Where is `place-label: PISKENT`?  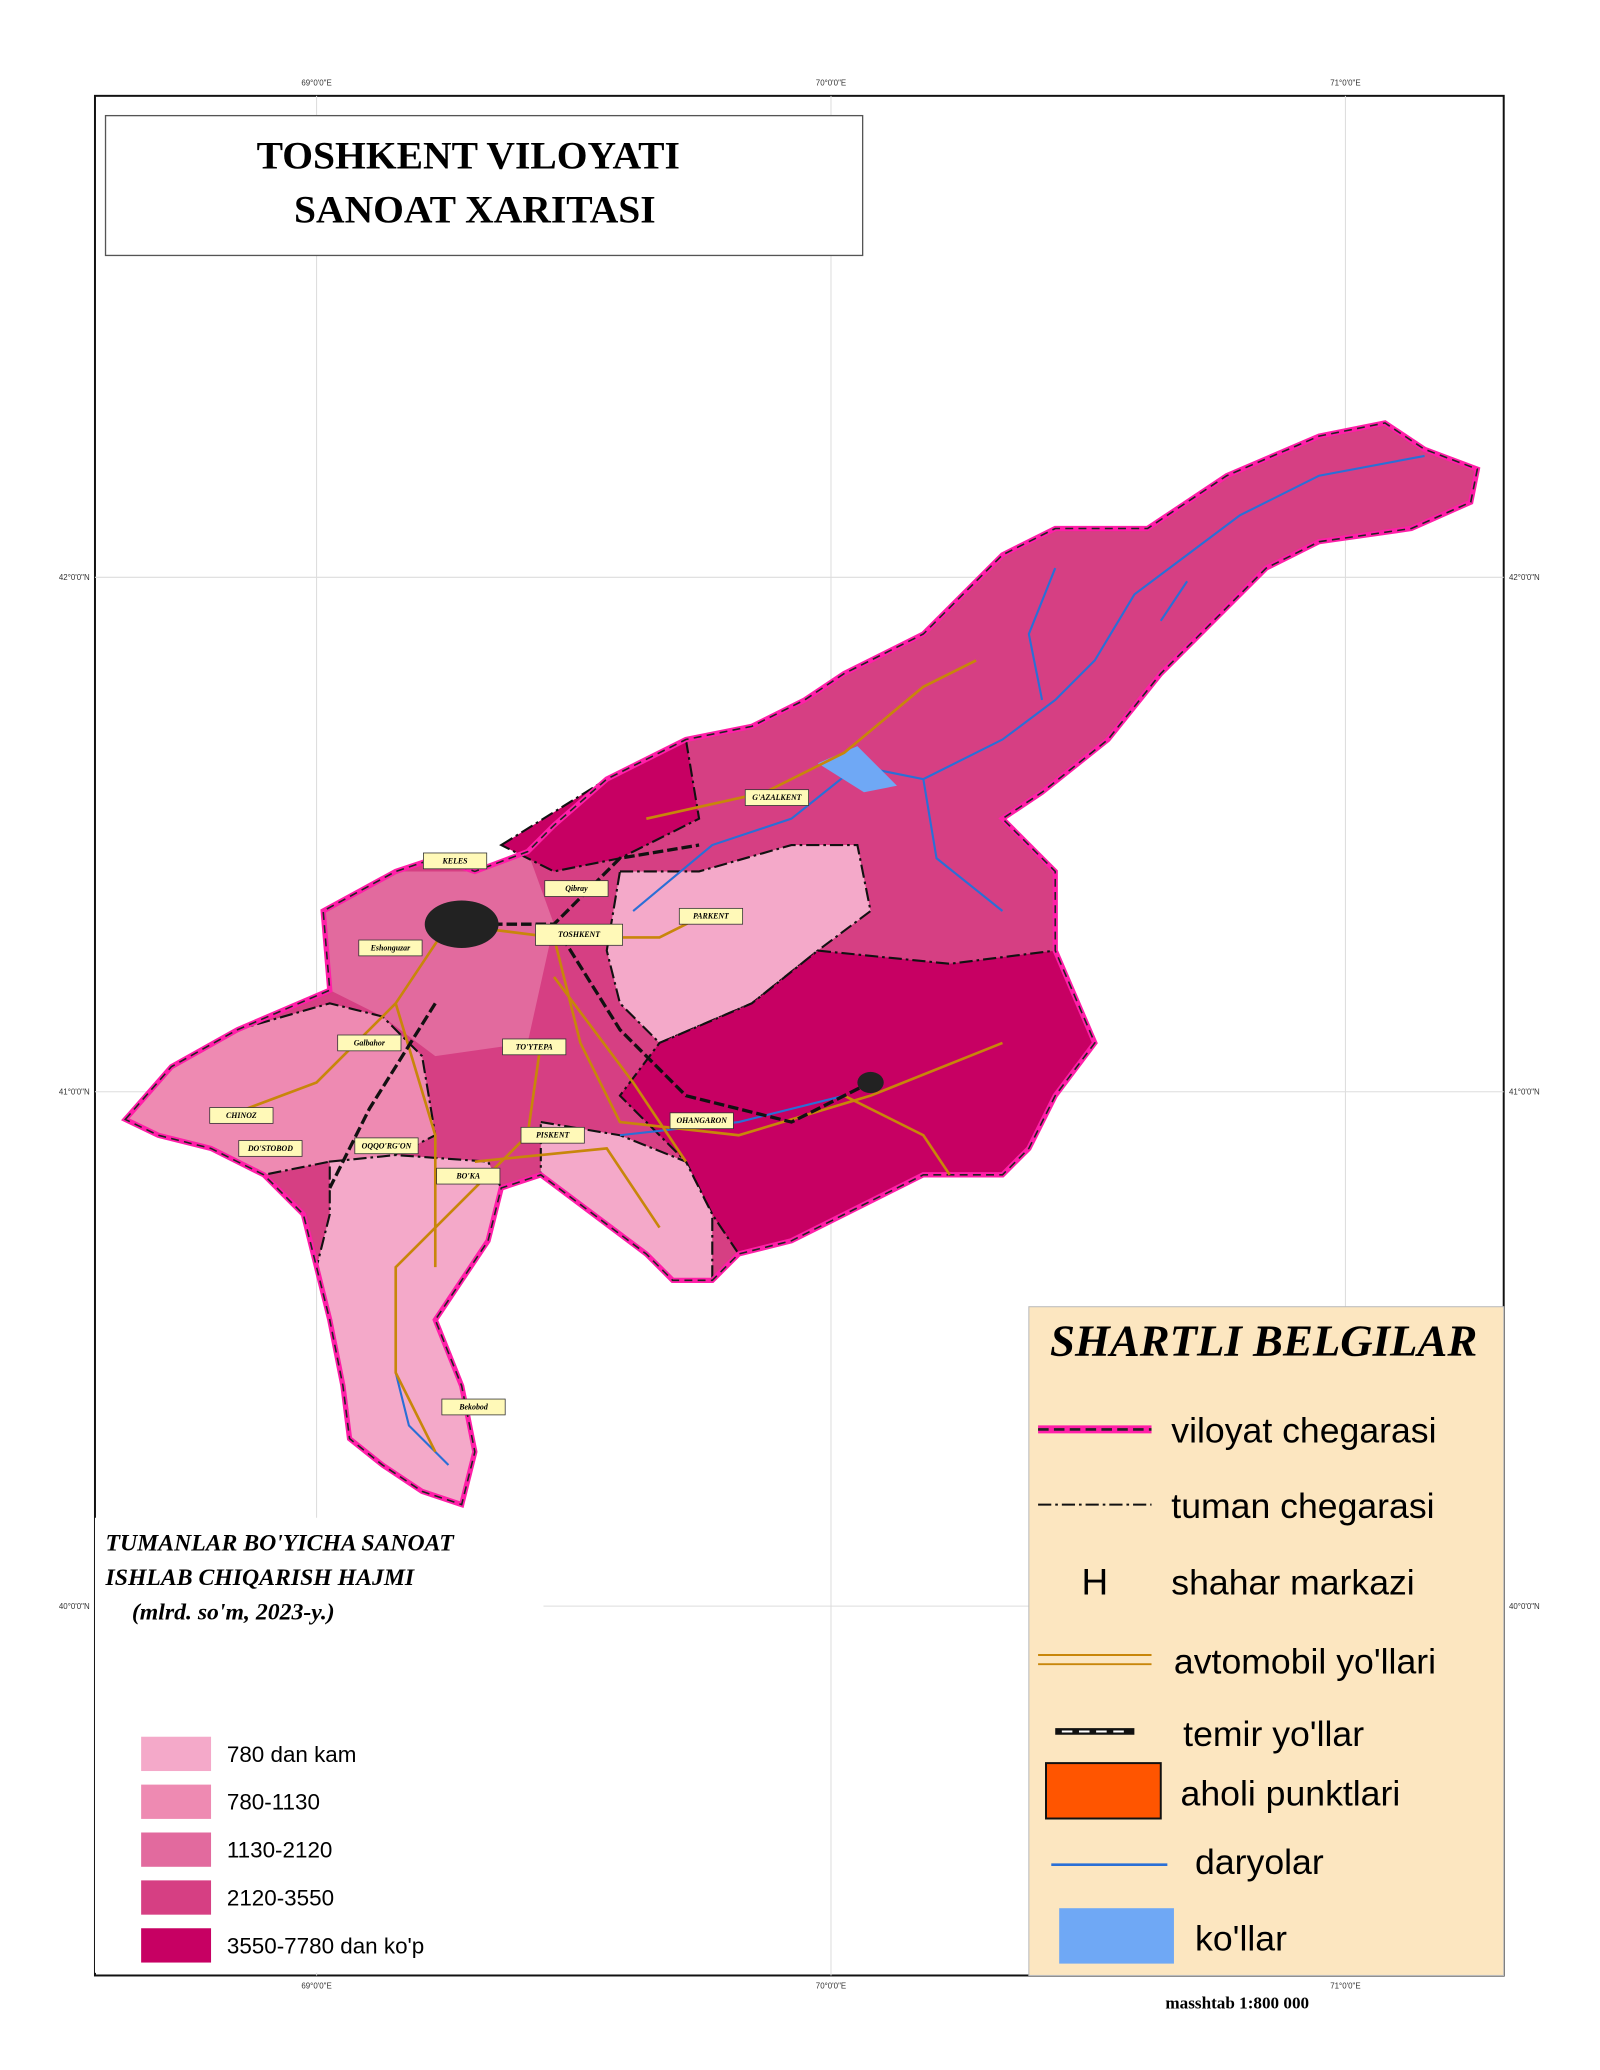
place-label: PISKENT is located at coordinates (553, 1135).